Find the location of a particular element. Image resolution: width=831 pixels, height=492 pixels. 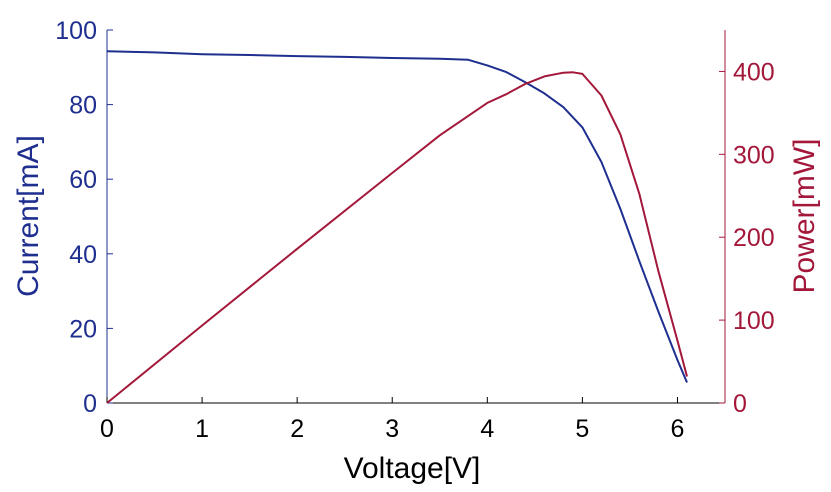

right-y-tick-label: 300 is located at coordinates (754, 155).